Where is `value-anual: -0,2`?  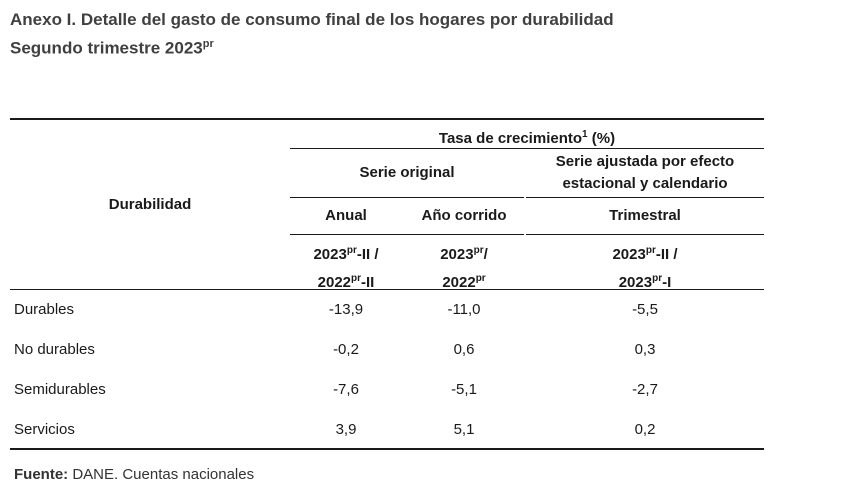 value-anual: -0,2 is located at coordinates (346, 349).